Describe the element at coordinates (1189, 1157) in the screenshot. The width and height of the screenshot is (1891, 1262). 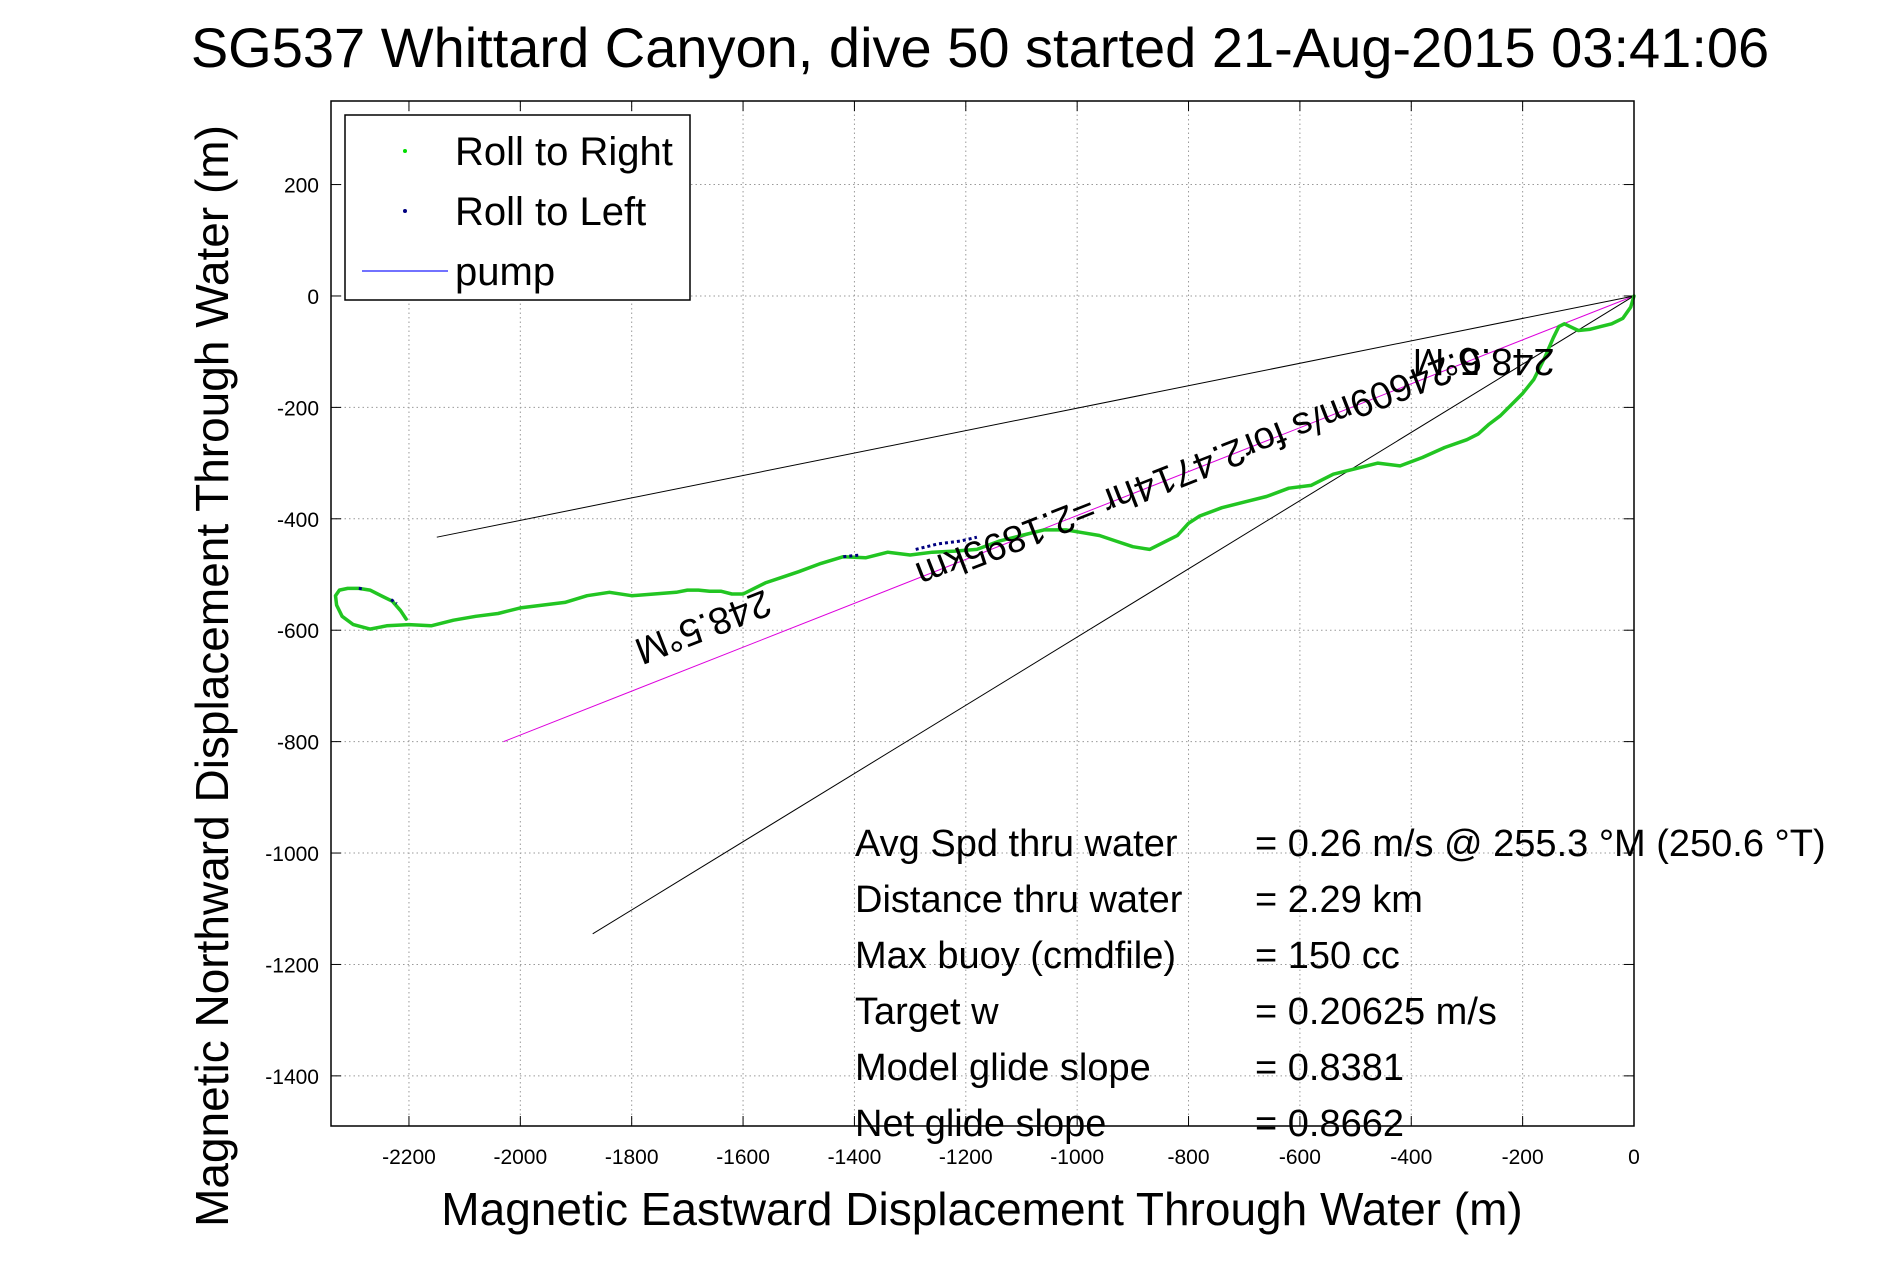
I see `x-tick-label: -800` at that location.